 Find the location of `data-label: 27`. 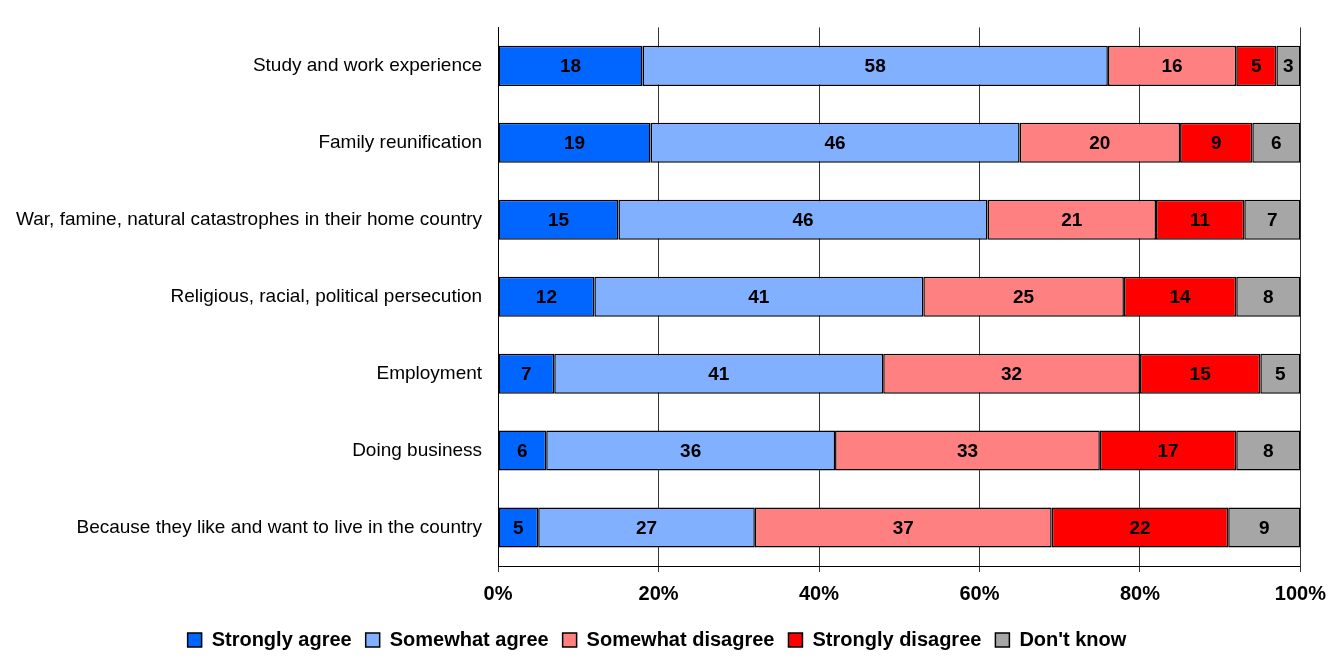

data-label: 27 is located at coordinates (646, 527).